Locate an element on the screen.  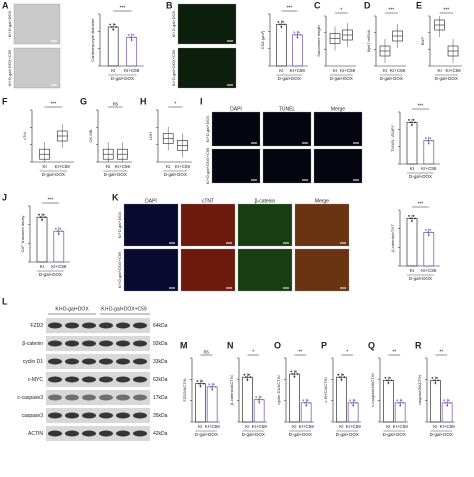
significance: * is located at coordinates (253, 352).